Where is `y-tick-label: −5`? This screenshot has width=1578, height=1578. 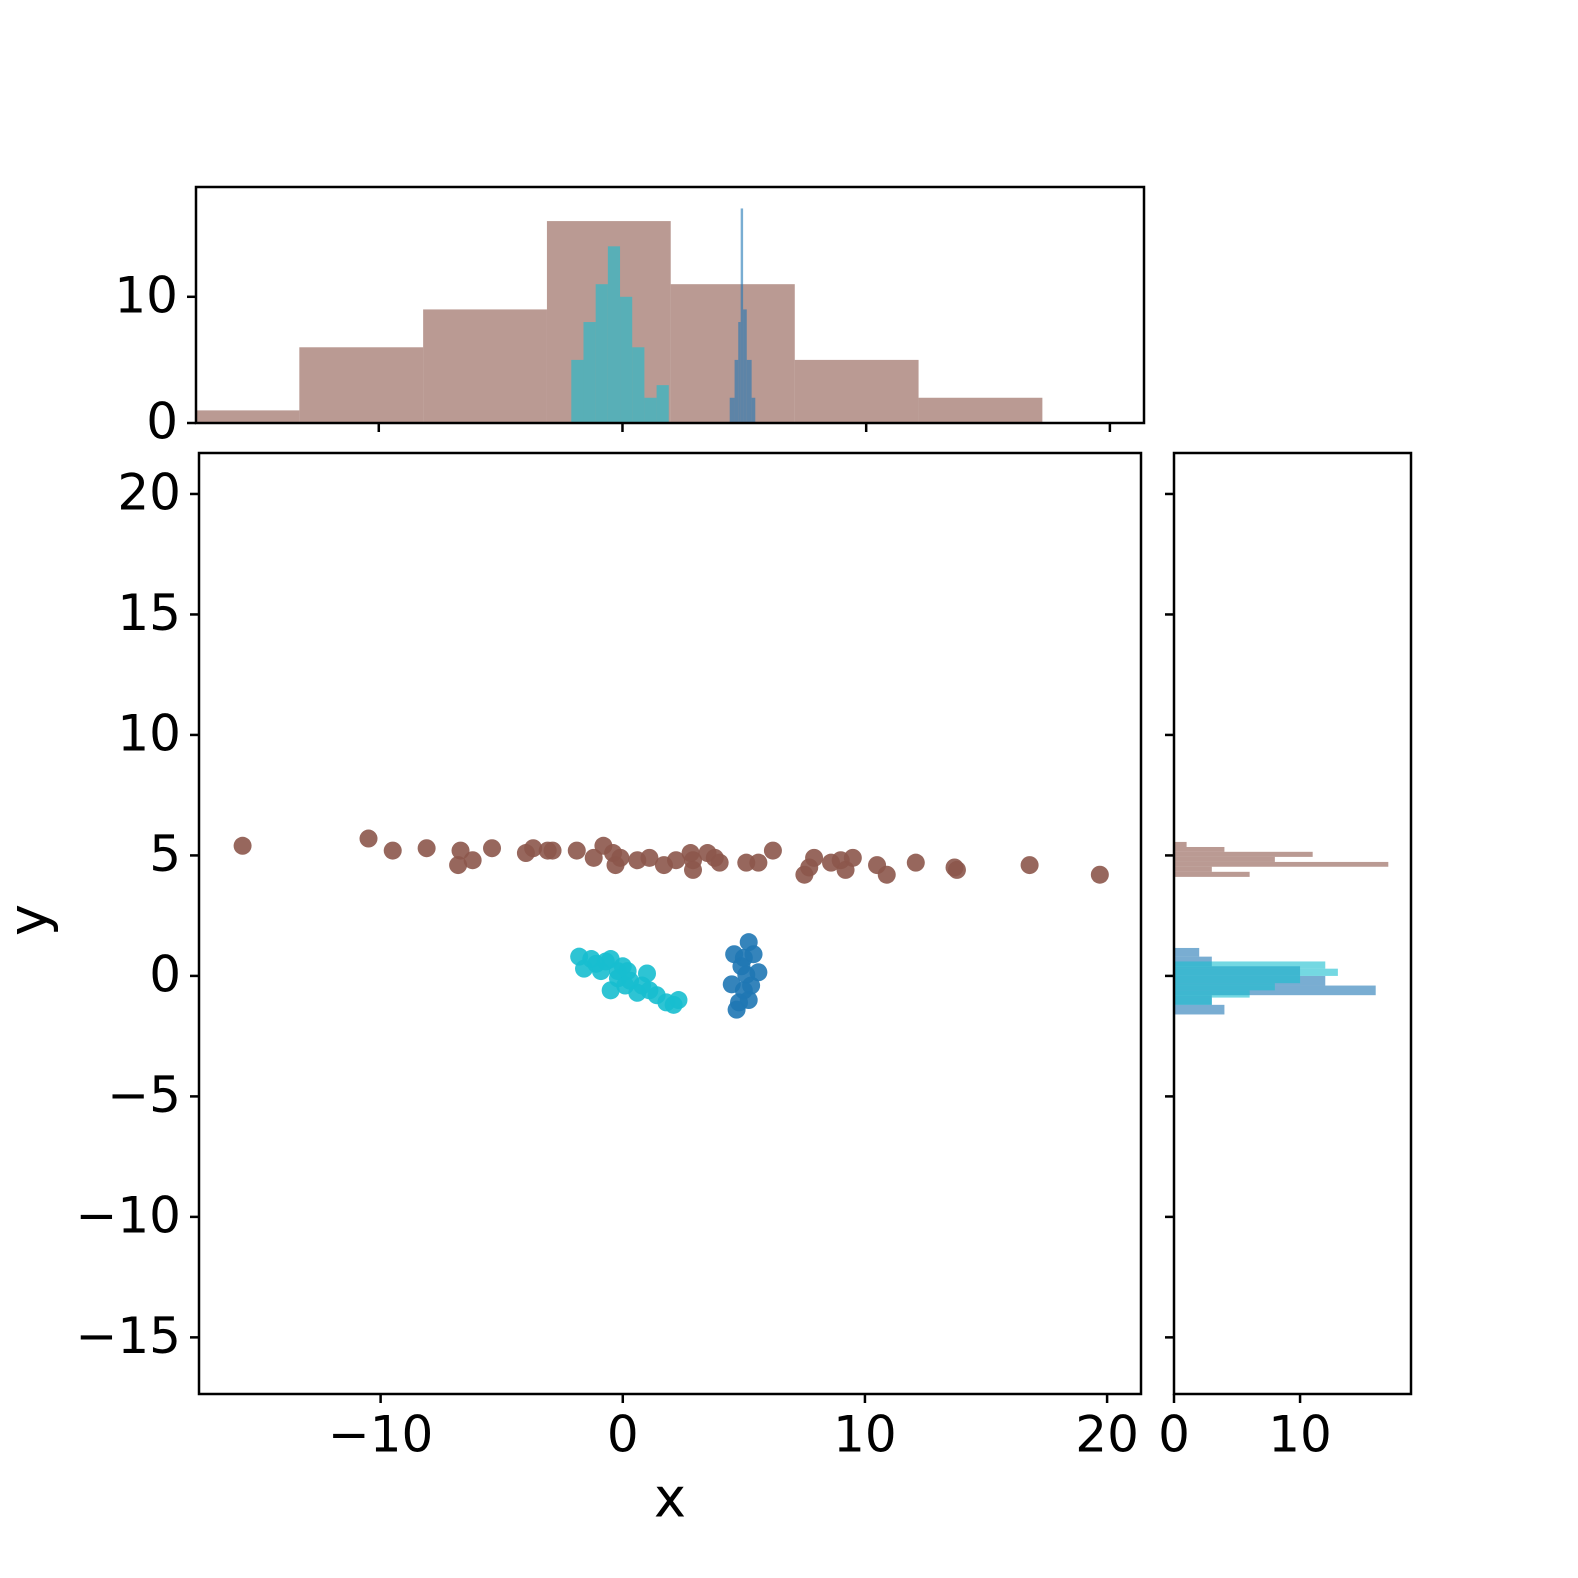 y-tick-label: −5 is located at coordinates (144, 1095).